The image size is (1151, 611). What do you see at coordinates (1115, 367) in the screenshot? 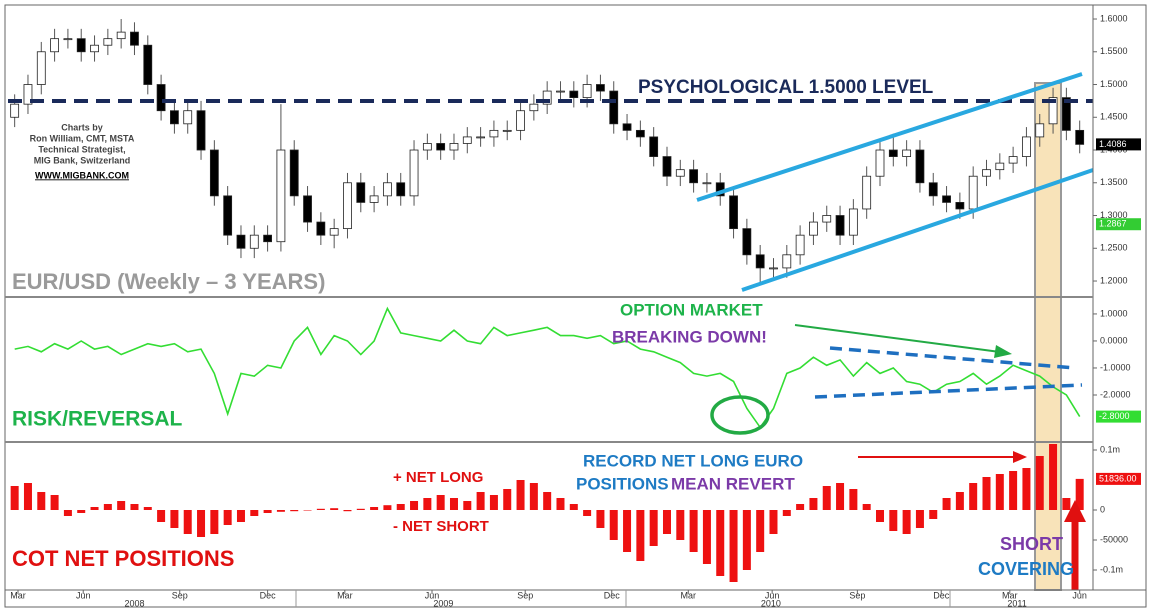
I see `y-tick-label: -1.0000` at bounding box center [1115, 367].